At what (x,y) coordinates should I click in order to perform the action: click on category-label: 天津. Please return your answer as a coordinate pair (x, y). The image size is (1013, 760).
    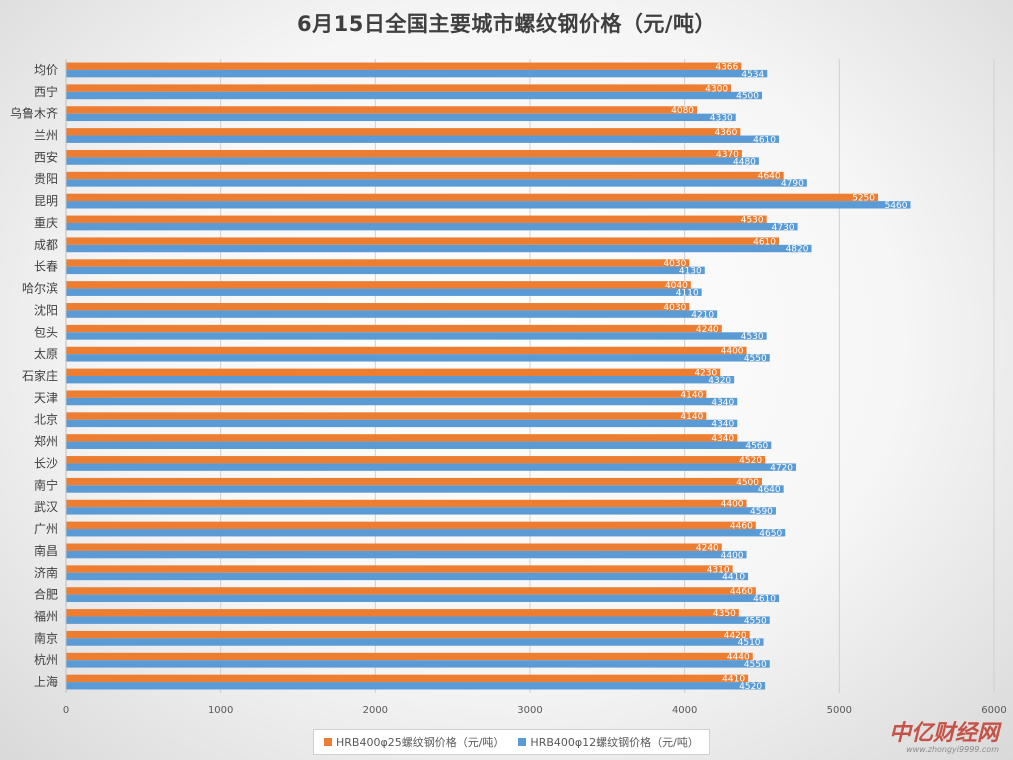
    Looking at the image, I should click on (46, 398).